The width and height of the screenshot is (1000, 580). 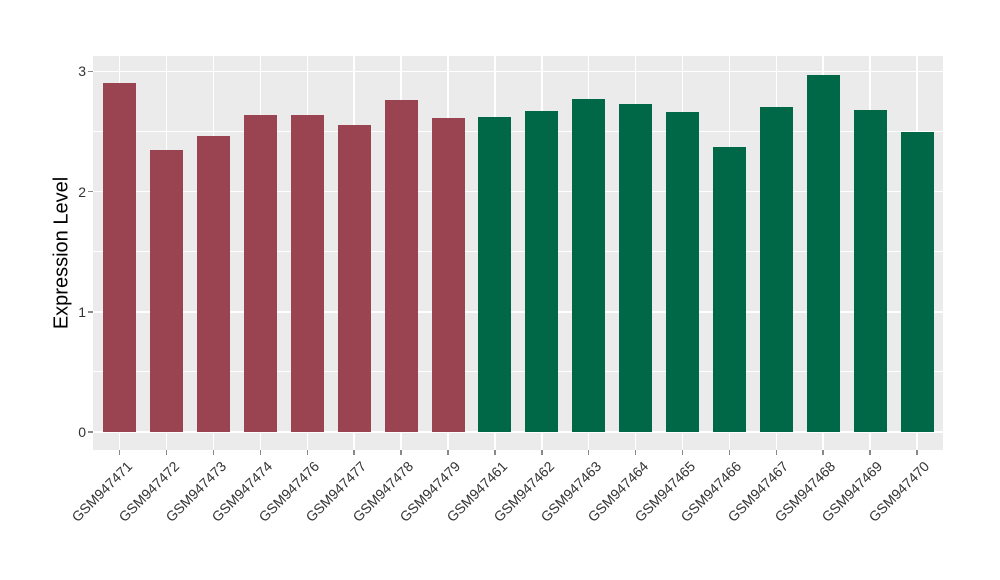 I want to click on bar-GSM947462, so click(x=542, y=271).